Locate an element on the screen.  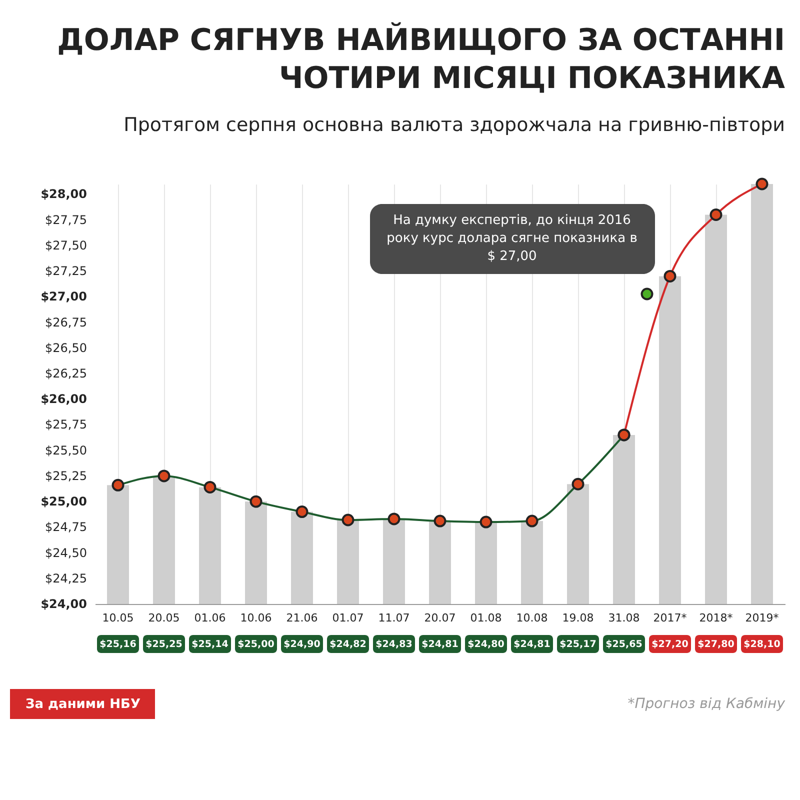
data-label: $25,00 is located at coordinates (256, 644).